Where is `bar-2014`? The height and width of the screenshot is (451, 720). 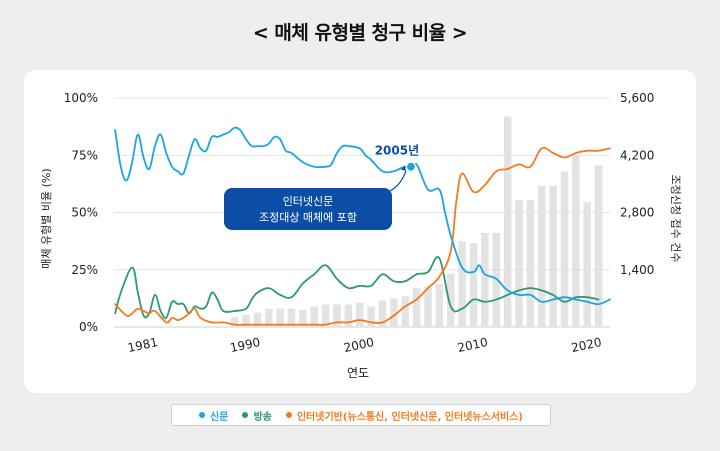
bar-2014 is located at coordinates (519, 263).